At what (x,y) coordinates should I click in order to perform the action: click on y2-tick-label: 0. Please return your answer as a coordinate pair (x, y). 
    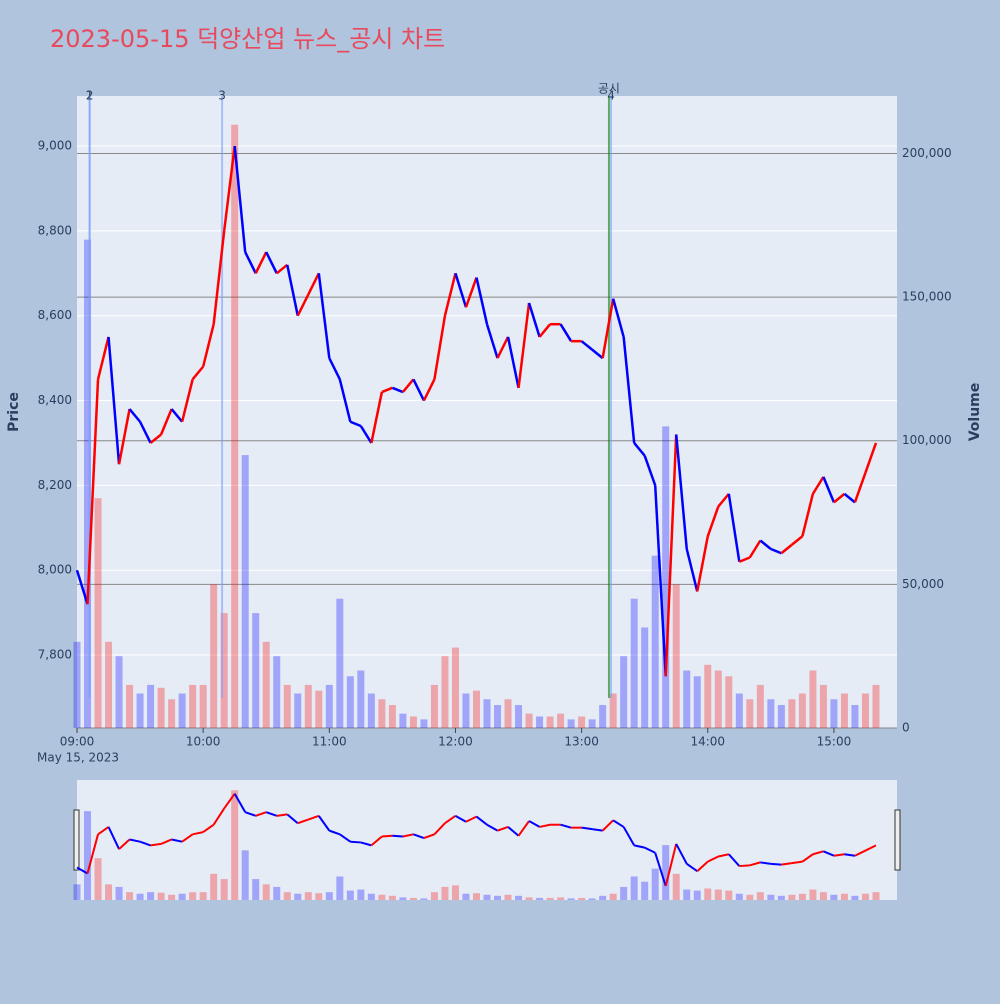
    Looking at the image, I should click on (906, 728).